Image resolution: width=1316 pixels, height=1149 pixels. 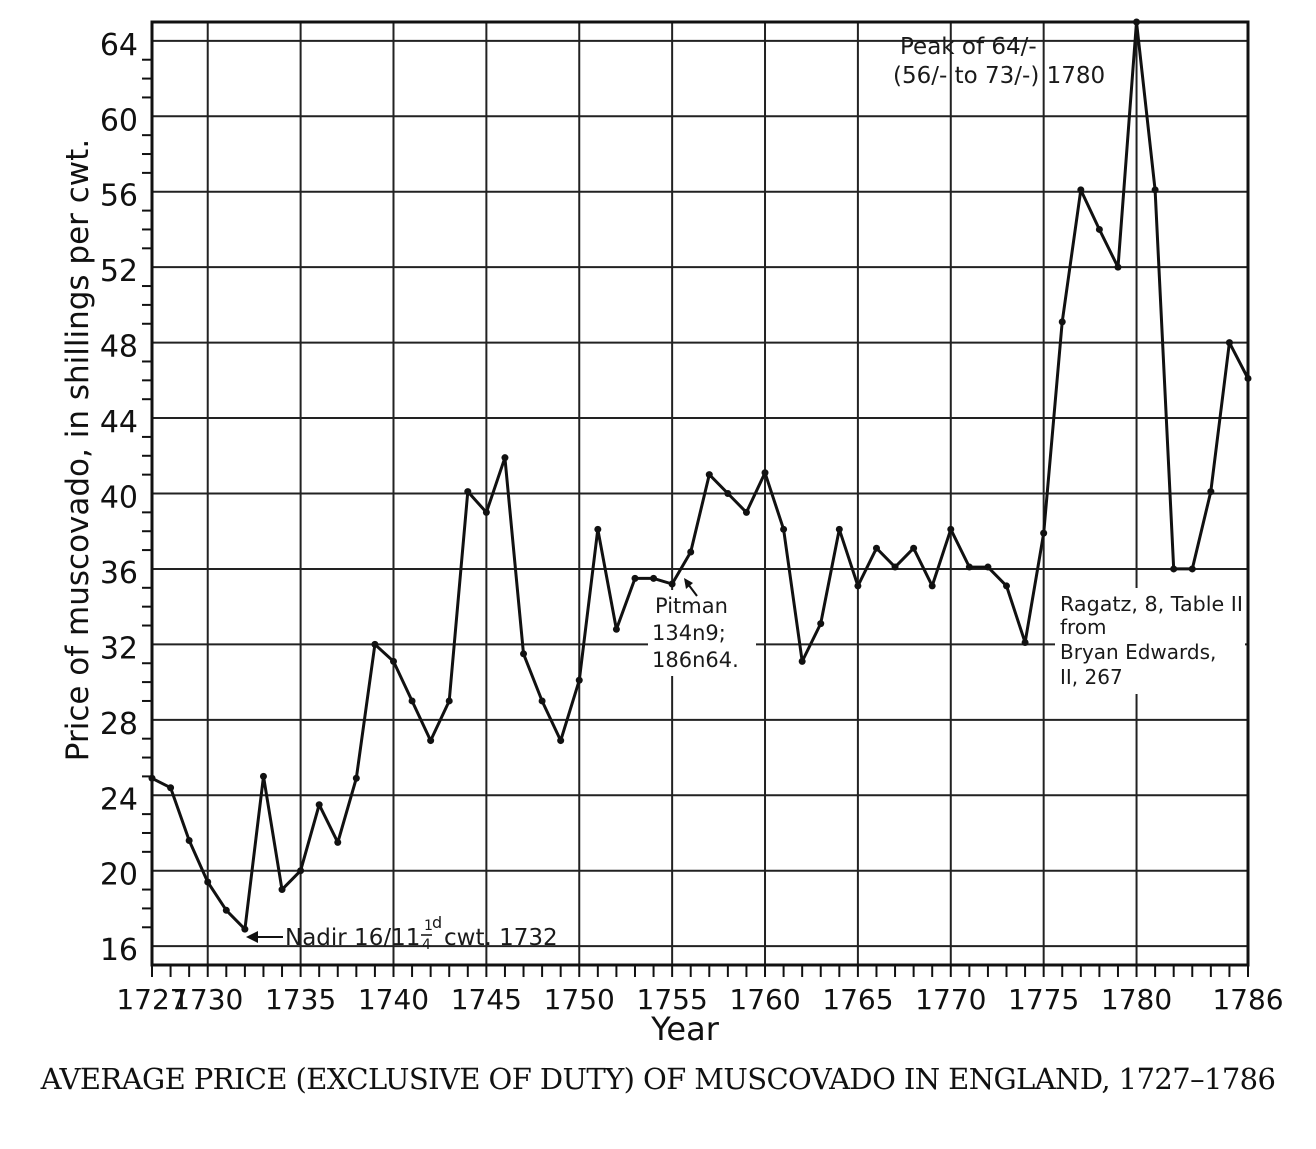 I want to click on x-tick-label-1780: 1780, so click(x=1136, y=999).